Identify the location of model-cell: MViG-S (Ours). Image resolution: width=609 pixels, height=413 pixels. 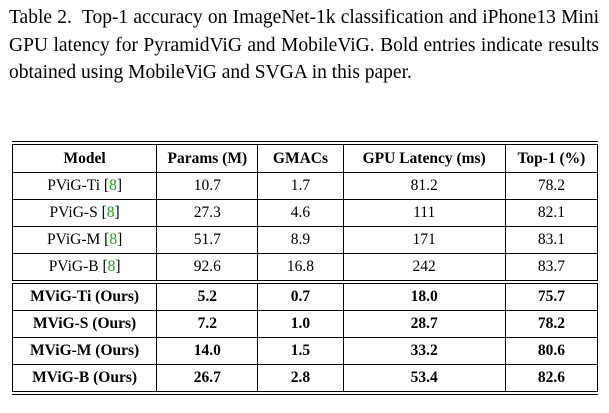
(84, 324).